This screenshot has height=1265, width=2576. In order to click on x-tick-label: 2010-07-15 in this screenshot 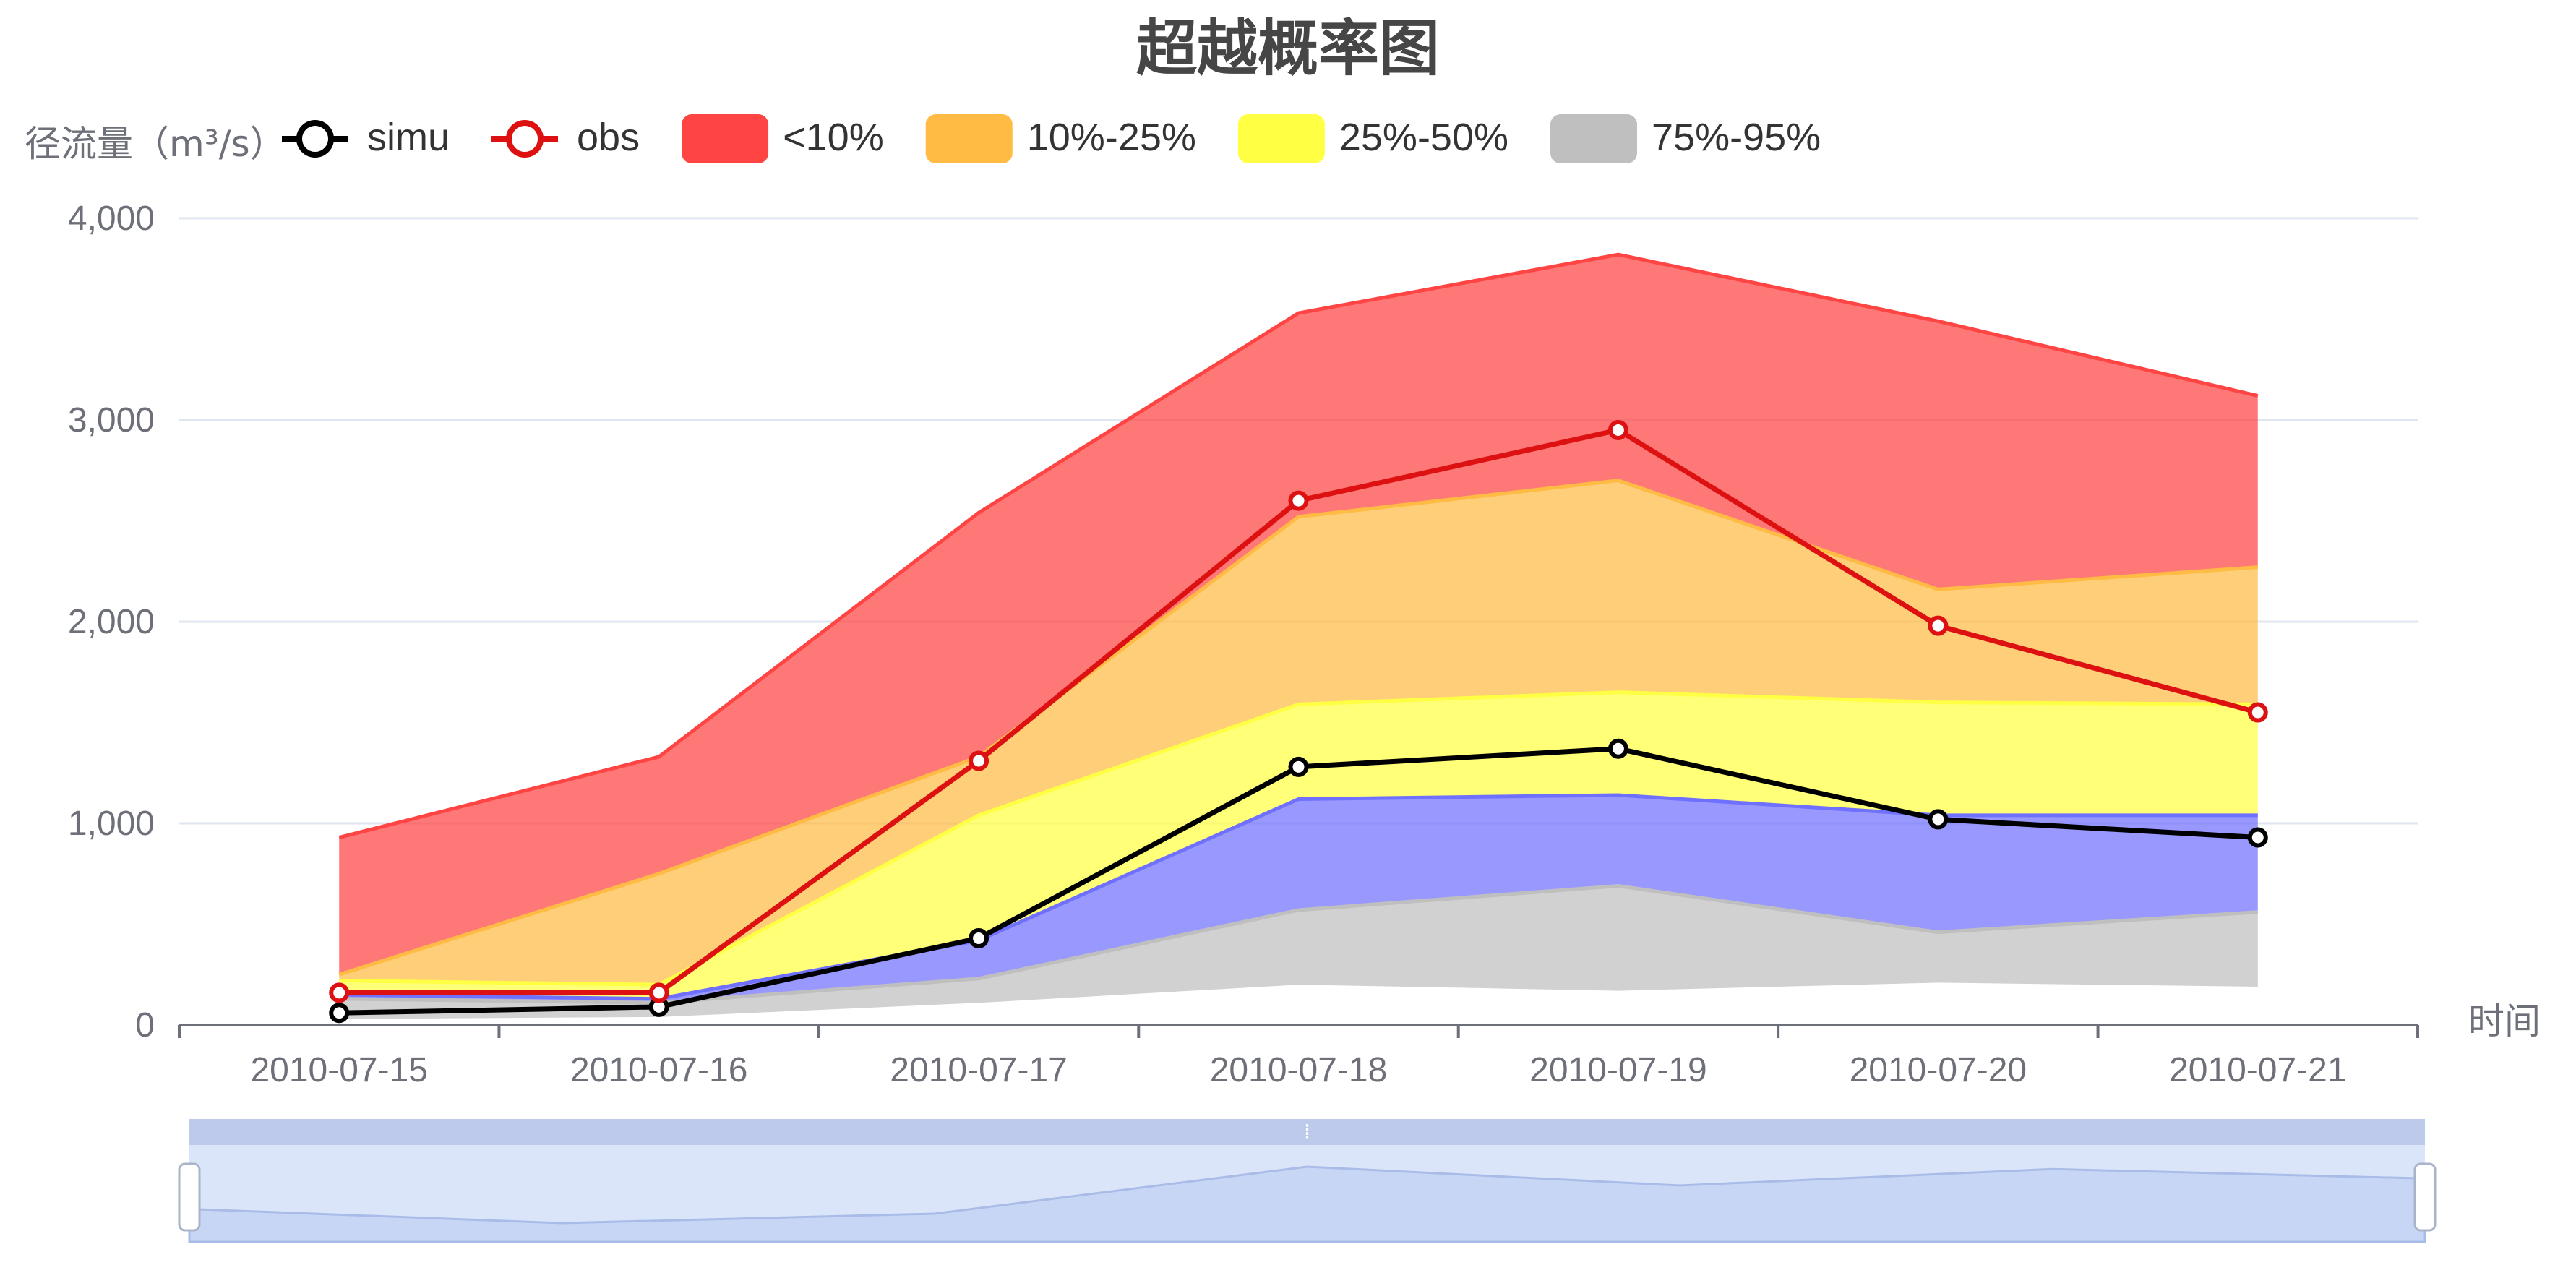, I will do `click(339, 1070)`.